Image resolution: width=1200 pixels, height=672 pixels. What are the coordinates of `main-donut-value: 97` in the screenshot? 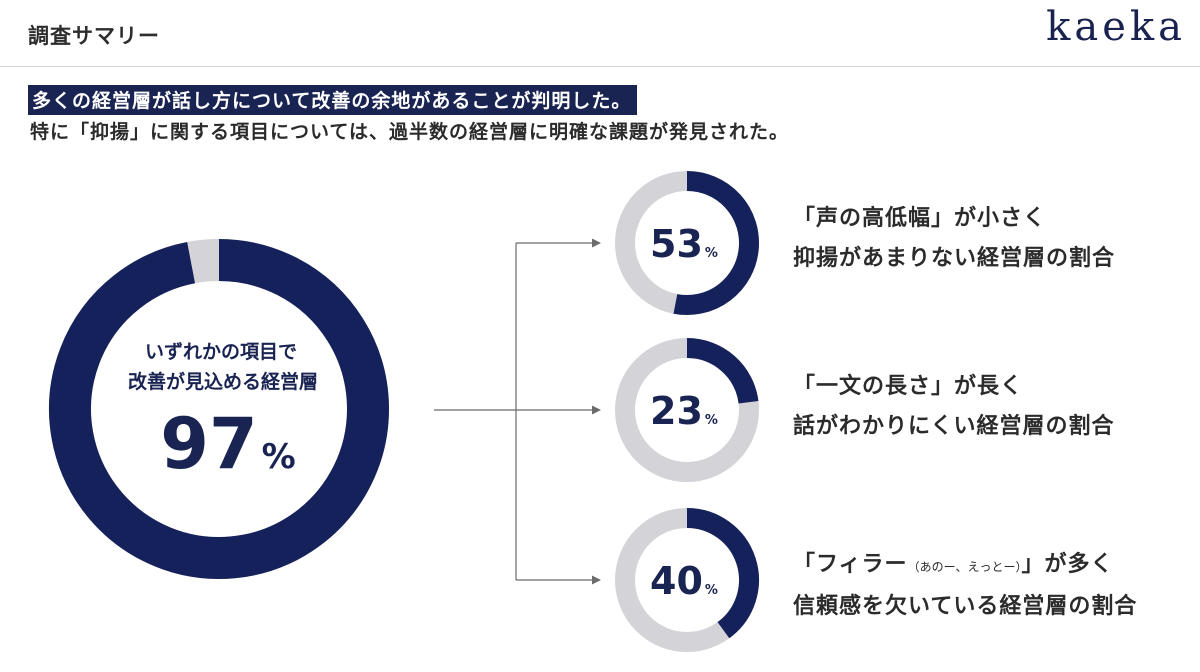 It's located at (208, 444).